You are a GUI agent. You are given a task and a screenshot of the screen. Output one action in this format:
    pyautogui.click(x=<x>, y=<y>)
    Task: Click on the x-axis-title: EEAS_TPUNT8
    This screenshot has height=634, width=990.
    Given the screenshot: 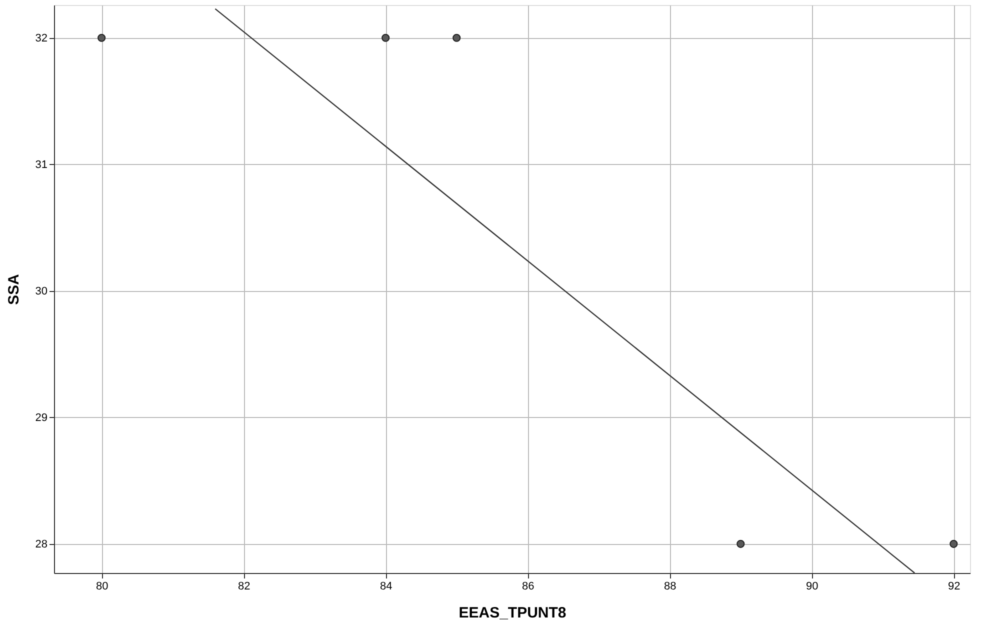 What is the action you would take?
    pyautogui.click(x=512, y=613)
    